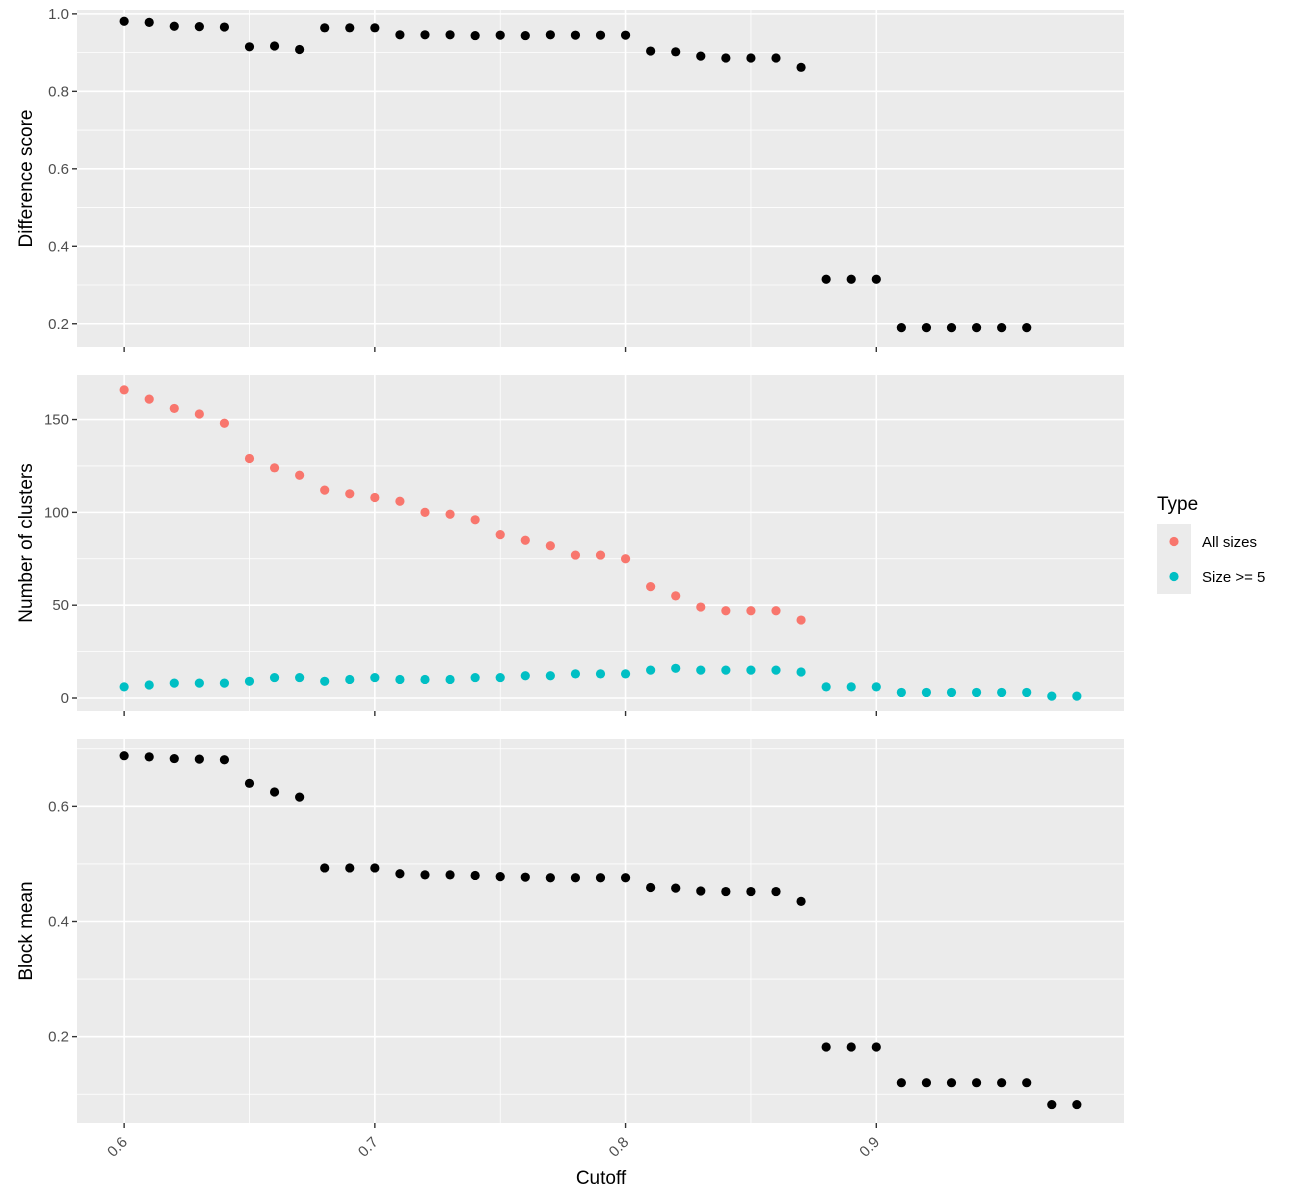 Image resolution: width=1300 pixels, height=1200 pixels. What do you see at coordinates (117, 1147) in the screenshot?
I see `x-tick-label: 0.6` at bounding box center [117, 1147].